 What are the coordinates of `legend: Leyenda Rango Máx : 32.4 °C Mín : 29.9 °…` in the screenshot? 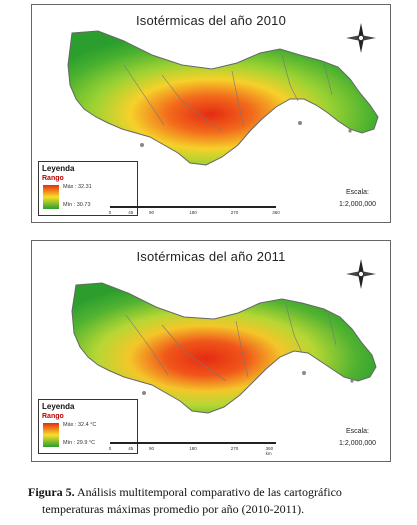 It's located at (88, 426).